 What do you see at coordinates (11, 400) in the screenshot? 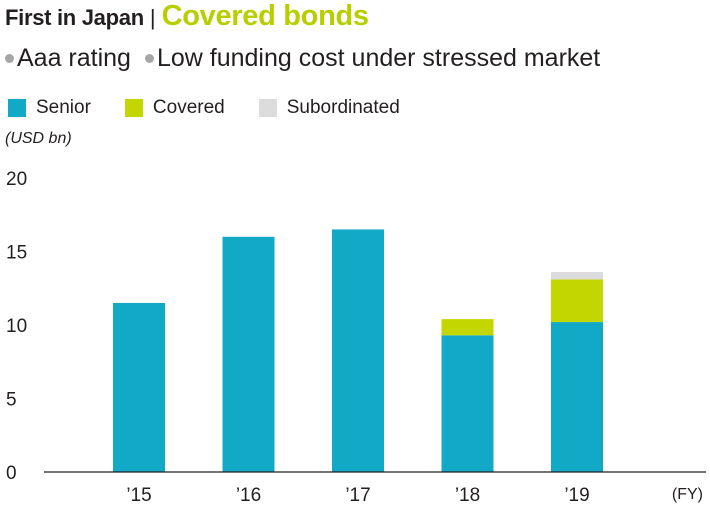
I see `y-tick-label: 5` at bounding box center [11, 400].